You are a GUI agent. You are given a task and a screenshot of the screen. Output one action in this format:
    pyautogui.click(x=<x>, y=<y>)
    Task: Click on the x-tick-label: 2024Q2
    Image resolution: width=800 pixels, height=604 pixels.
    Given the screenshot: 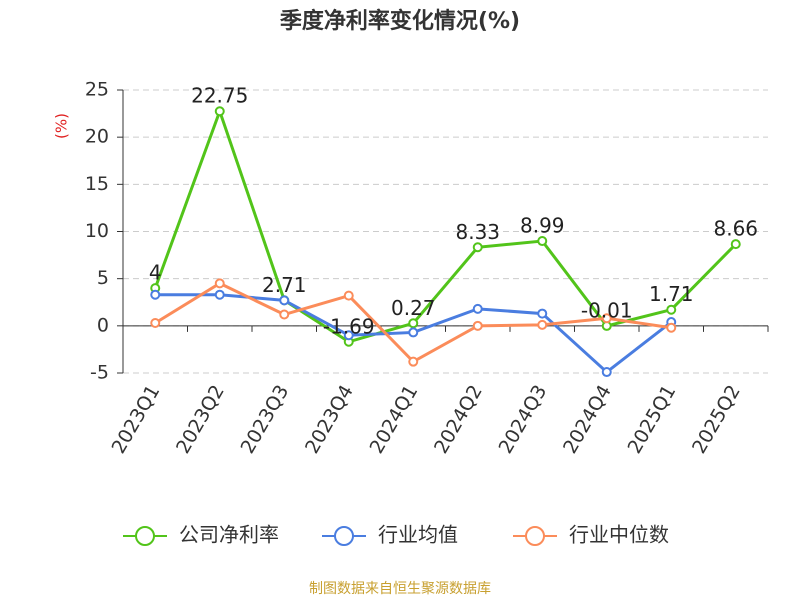 What is the action you would take?
    pyautogui.click(x=458, y=419)
    